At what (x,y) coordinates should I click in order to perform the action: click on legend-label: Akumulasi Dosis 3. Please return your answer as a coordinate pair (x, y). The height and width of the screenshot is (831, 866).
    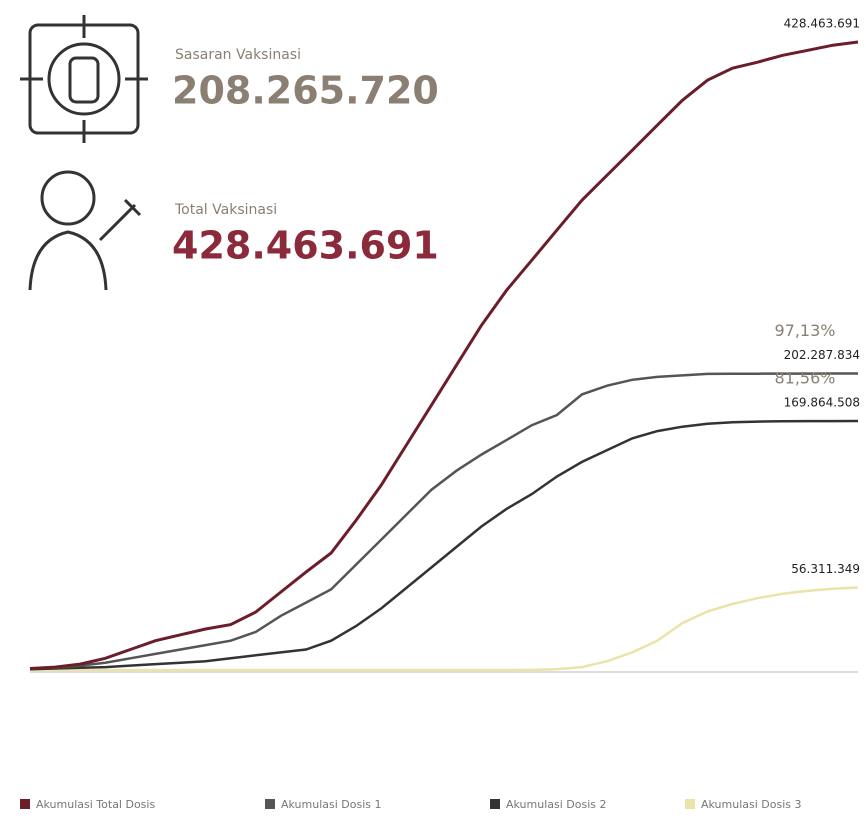
    Looking at the image, I should click on (751, 804).